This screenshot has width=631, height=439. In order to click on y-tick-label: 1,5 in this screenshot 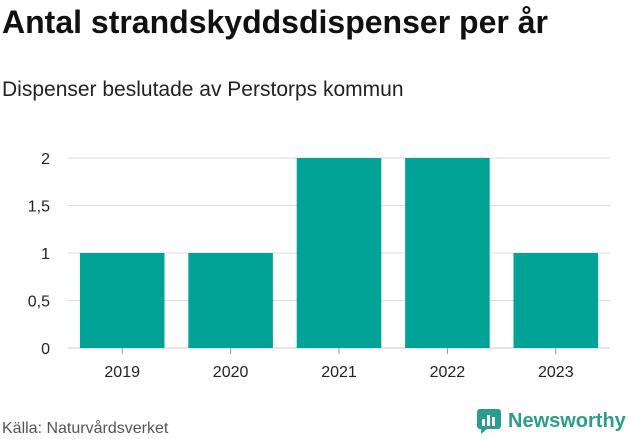, I will do `click(39, 207)`.